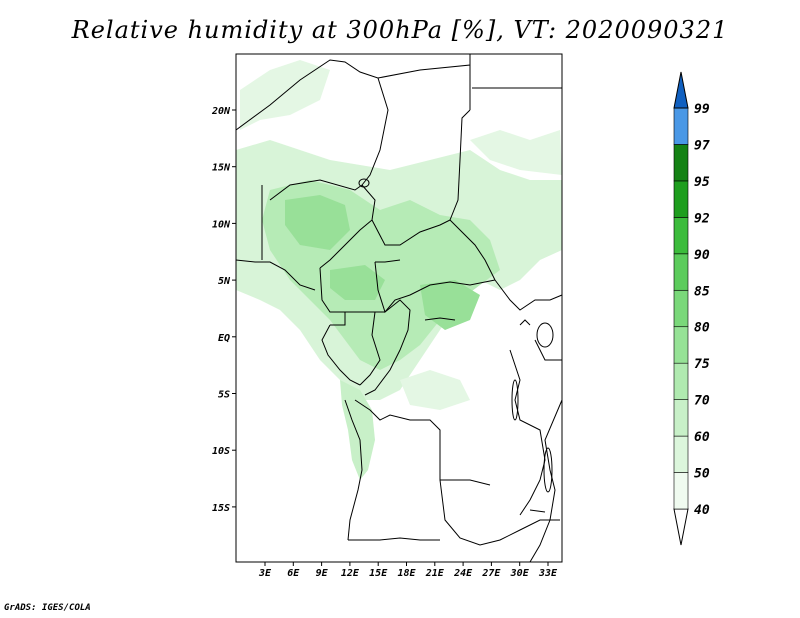 This screenshot has width=800, height=618. I want to click on colorbar-label: 92, so click(702, 218).